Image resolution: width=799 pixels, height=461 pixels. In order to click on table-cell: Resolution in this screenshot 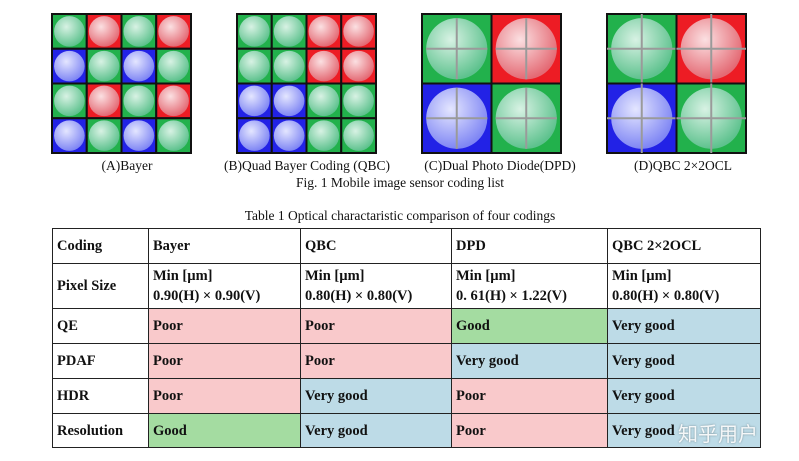, I will do `click(100, 430)`.